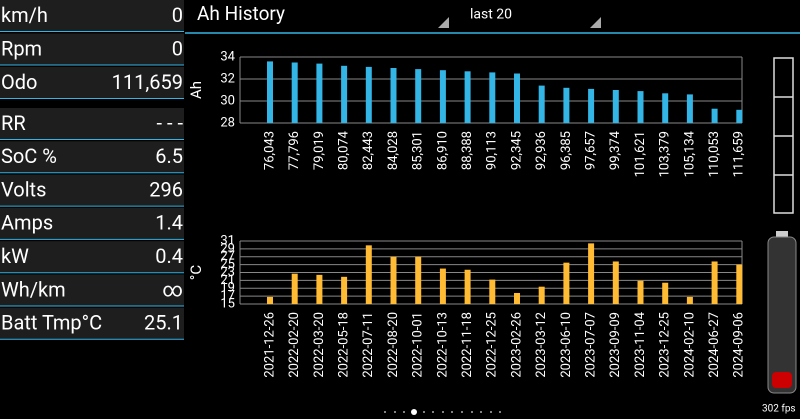 The image size is (800, 419). I want to click on y-tick-label: 32, so click(227, 78).